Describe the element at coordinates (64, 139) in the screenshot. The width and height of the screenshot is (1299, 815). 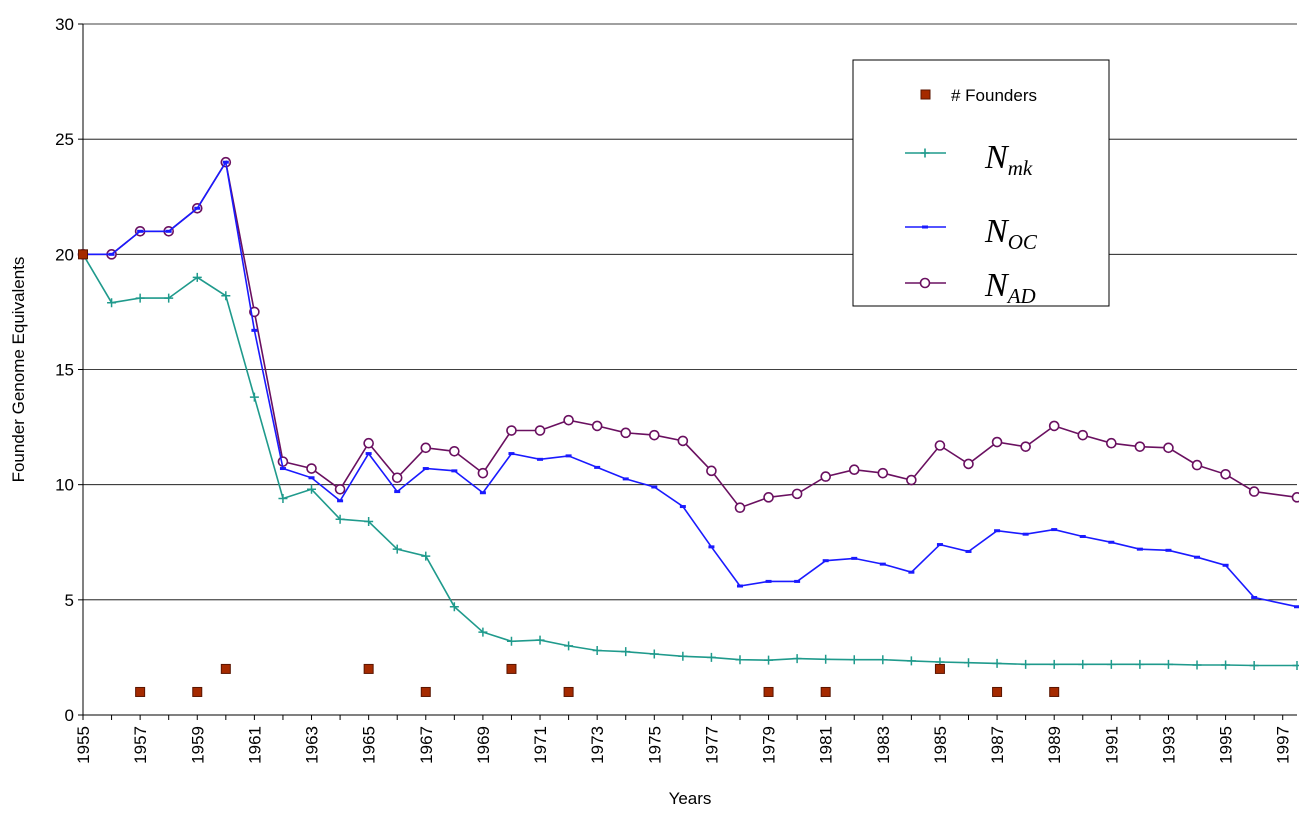
I see `y-tick-label: 25` at that location.